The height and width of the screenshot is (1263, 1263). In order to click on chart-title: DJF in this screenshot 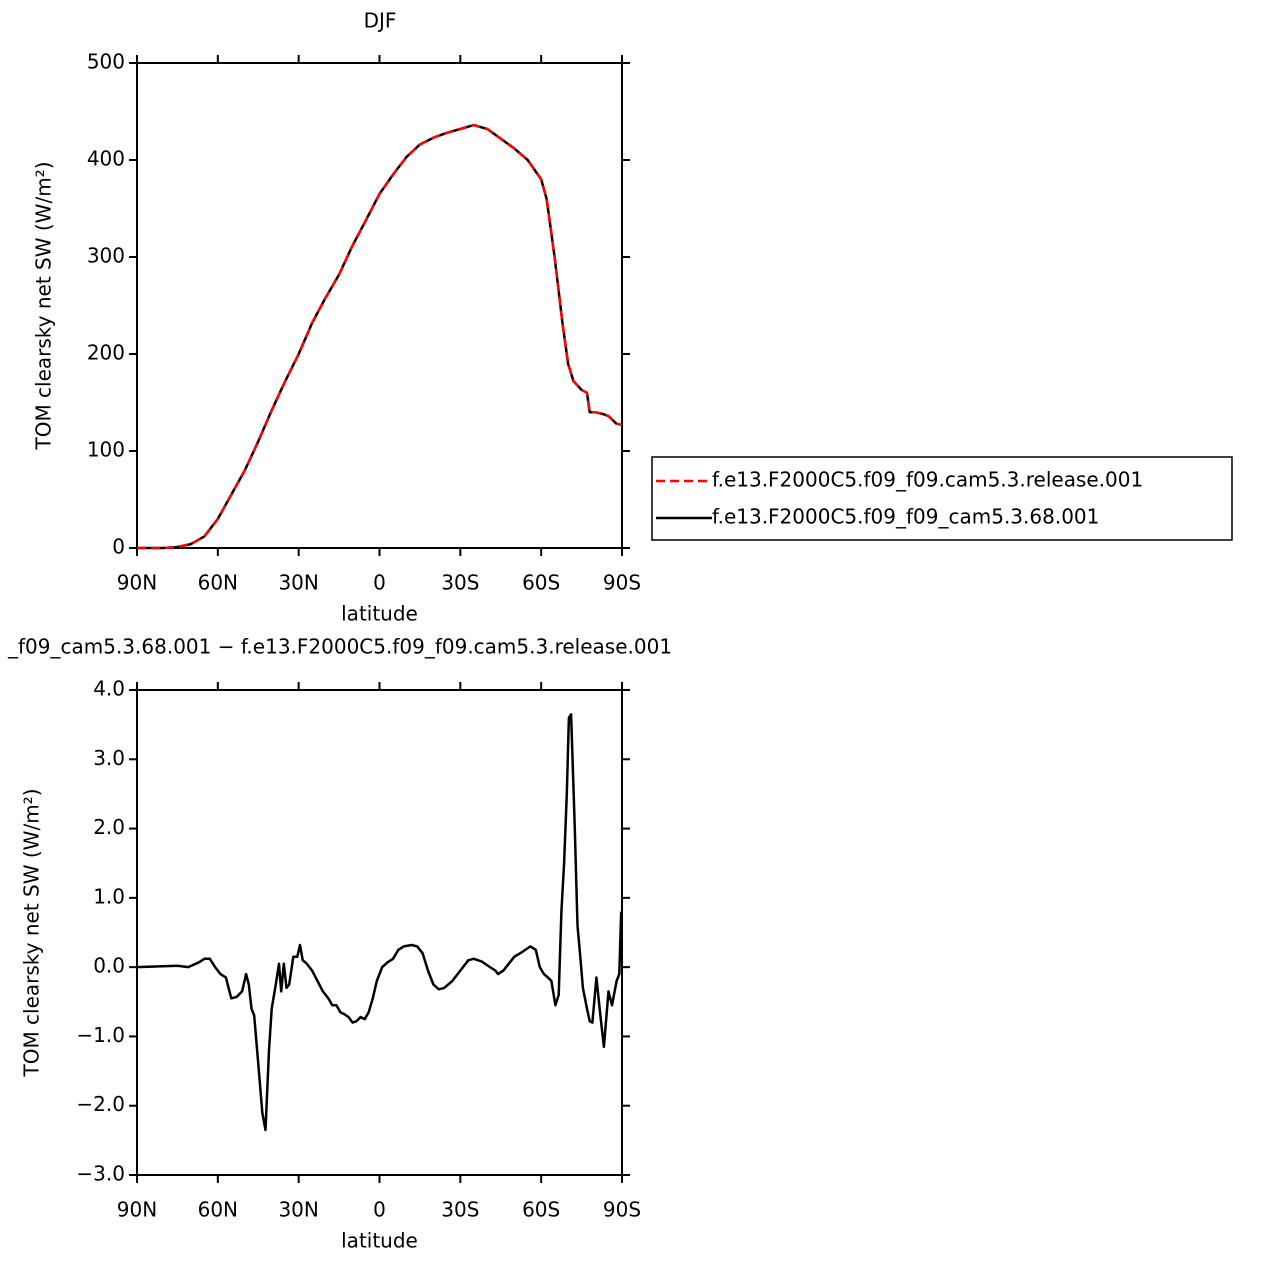, I will do `click(380, 21)`.